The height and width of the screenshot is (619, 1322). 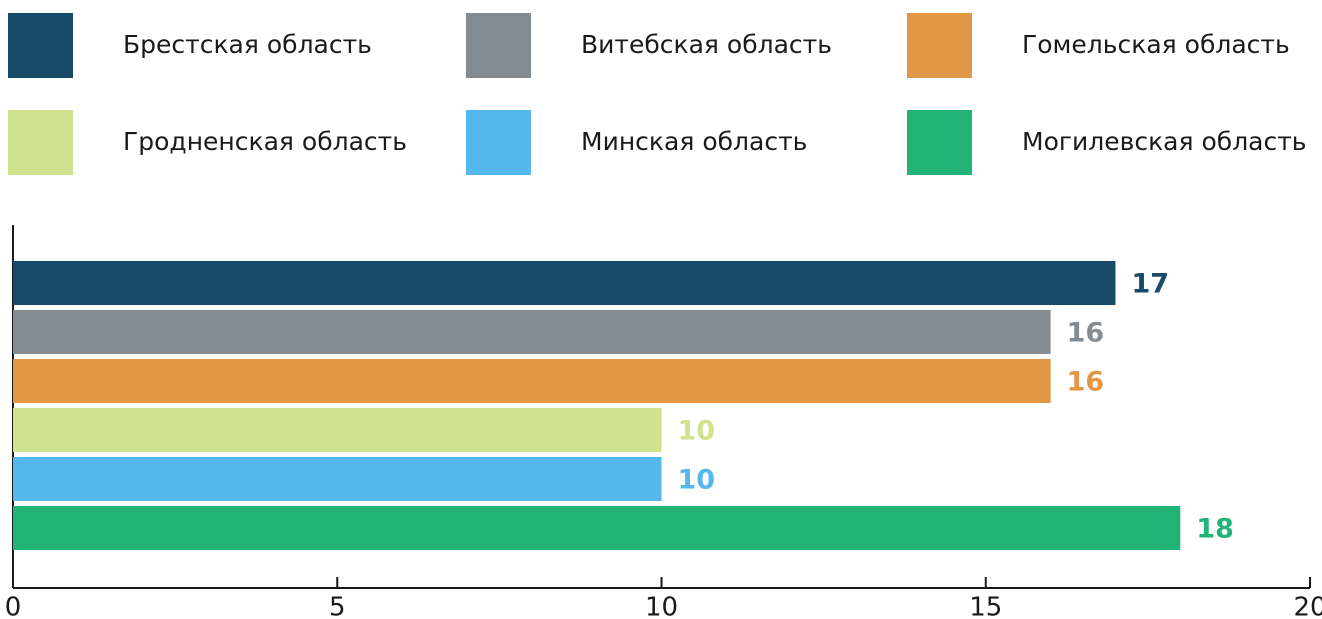 What do you see at coordinates (694, 141) in the screenshot?
I see `legend-label: Минская область` at bounding box center [694, 141].